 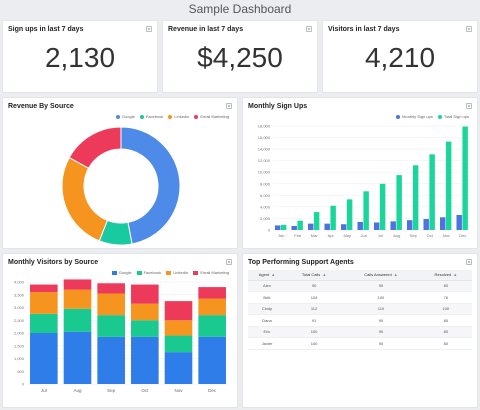 I want to click on table-row: Cindy 112 110 100, so click(x=360, y=309).